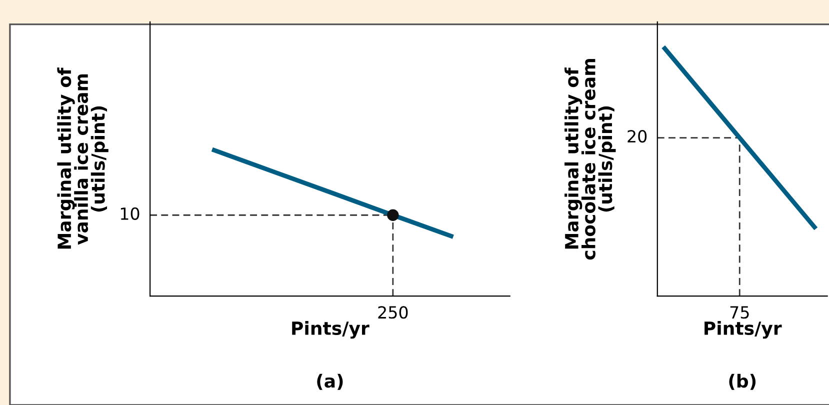 The image size is (829, 405). What do you see at coordinates (739, 312) in the screenshot?
I see `text: 75` at bounding box center [739, 312].